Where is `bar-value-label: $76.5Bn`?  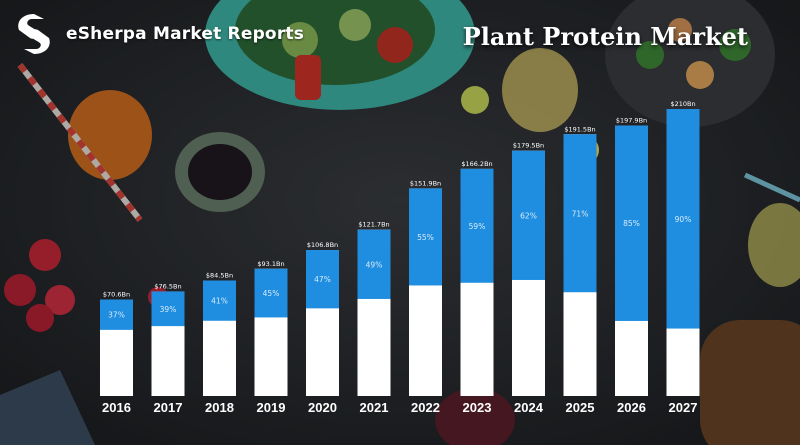 bar-value-label: $76.5Bn is located at coordinates (167, 286).